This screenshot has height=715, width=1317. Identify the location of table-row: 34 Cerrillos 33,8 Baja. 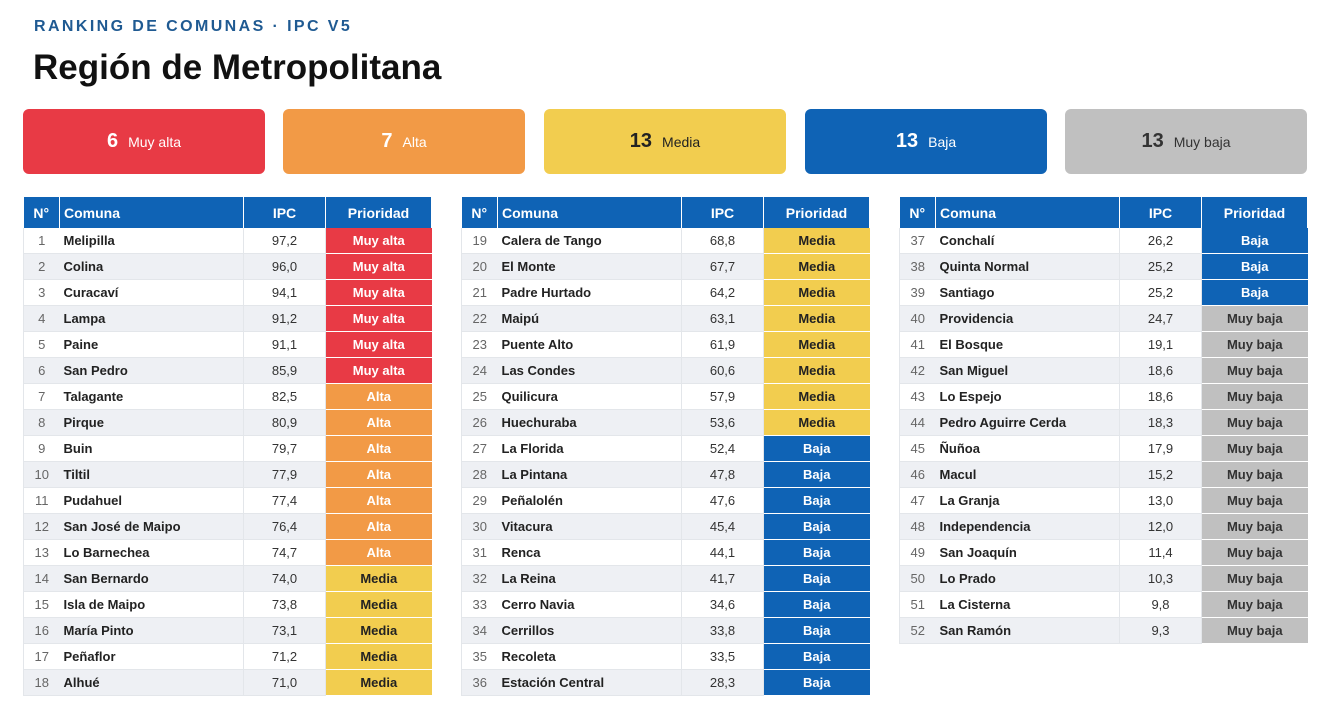
(665, 630).